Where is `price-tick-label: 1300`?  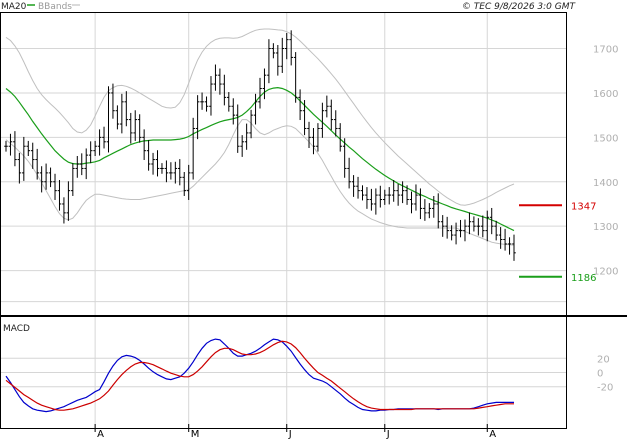
price-tick-label: 1300 is located at coordinates (605, 227).